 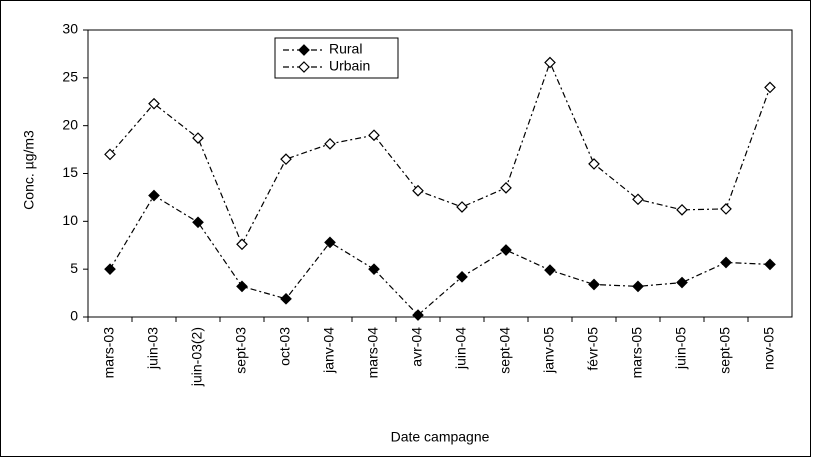 I want to click on x-tick-label: sept-04, so click(x=505, y=350).